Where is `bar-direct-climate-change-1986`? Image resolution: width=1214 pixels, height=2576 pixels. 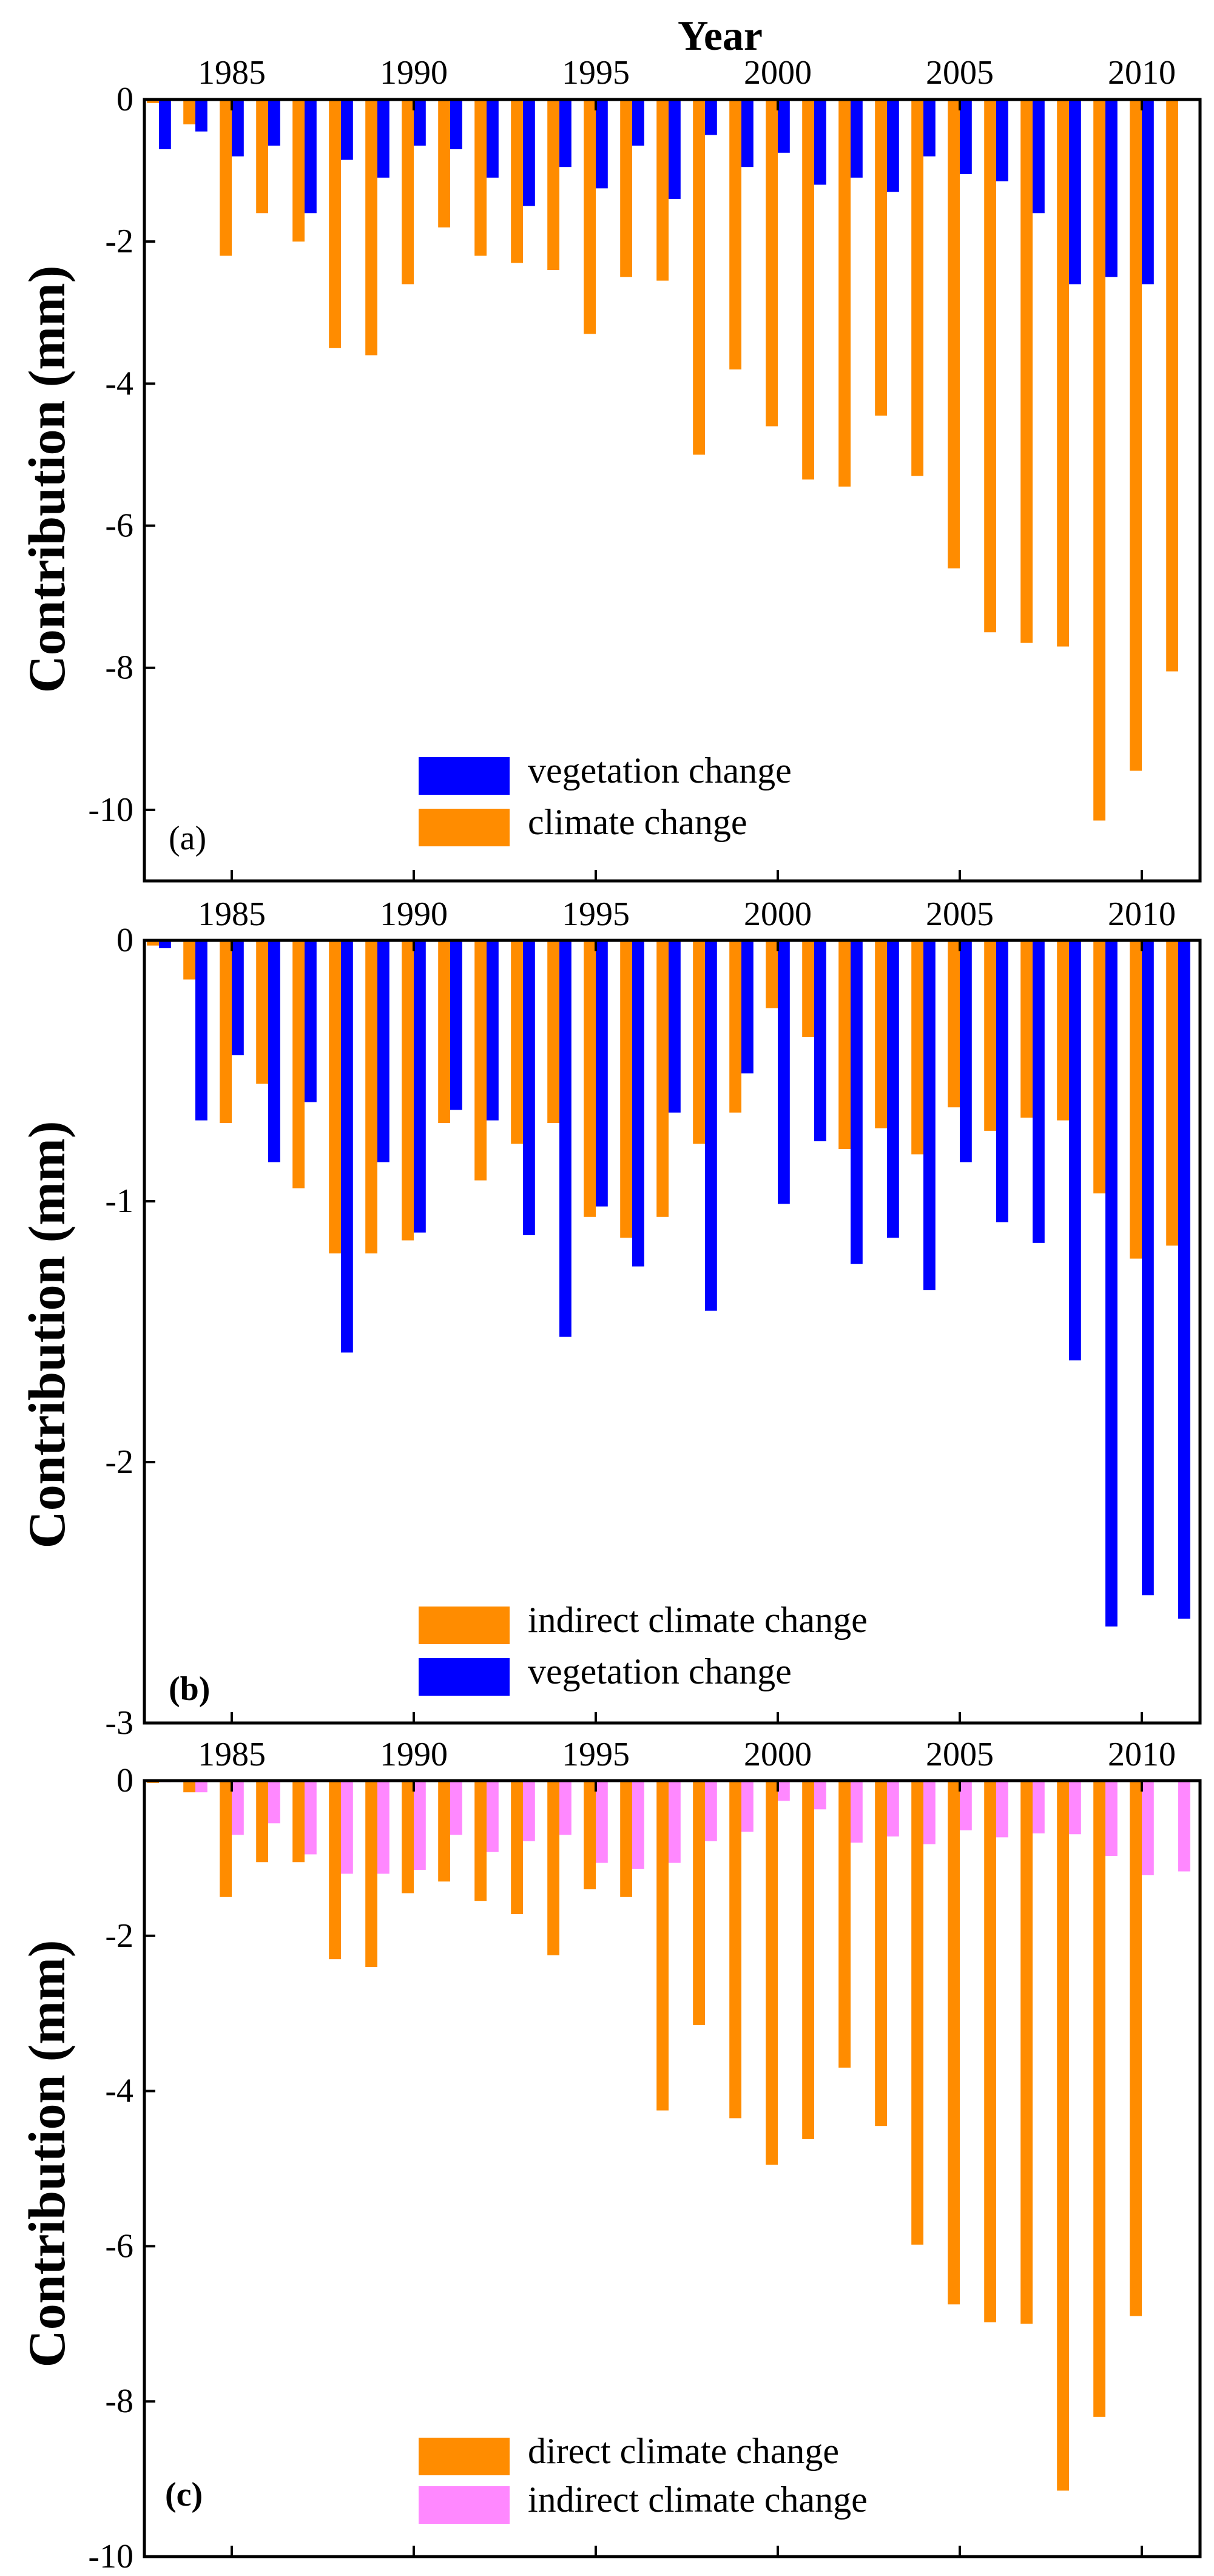
bar-direct-climate-change-1986 is located at coordinates (262, 1822).